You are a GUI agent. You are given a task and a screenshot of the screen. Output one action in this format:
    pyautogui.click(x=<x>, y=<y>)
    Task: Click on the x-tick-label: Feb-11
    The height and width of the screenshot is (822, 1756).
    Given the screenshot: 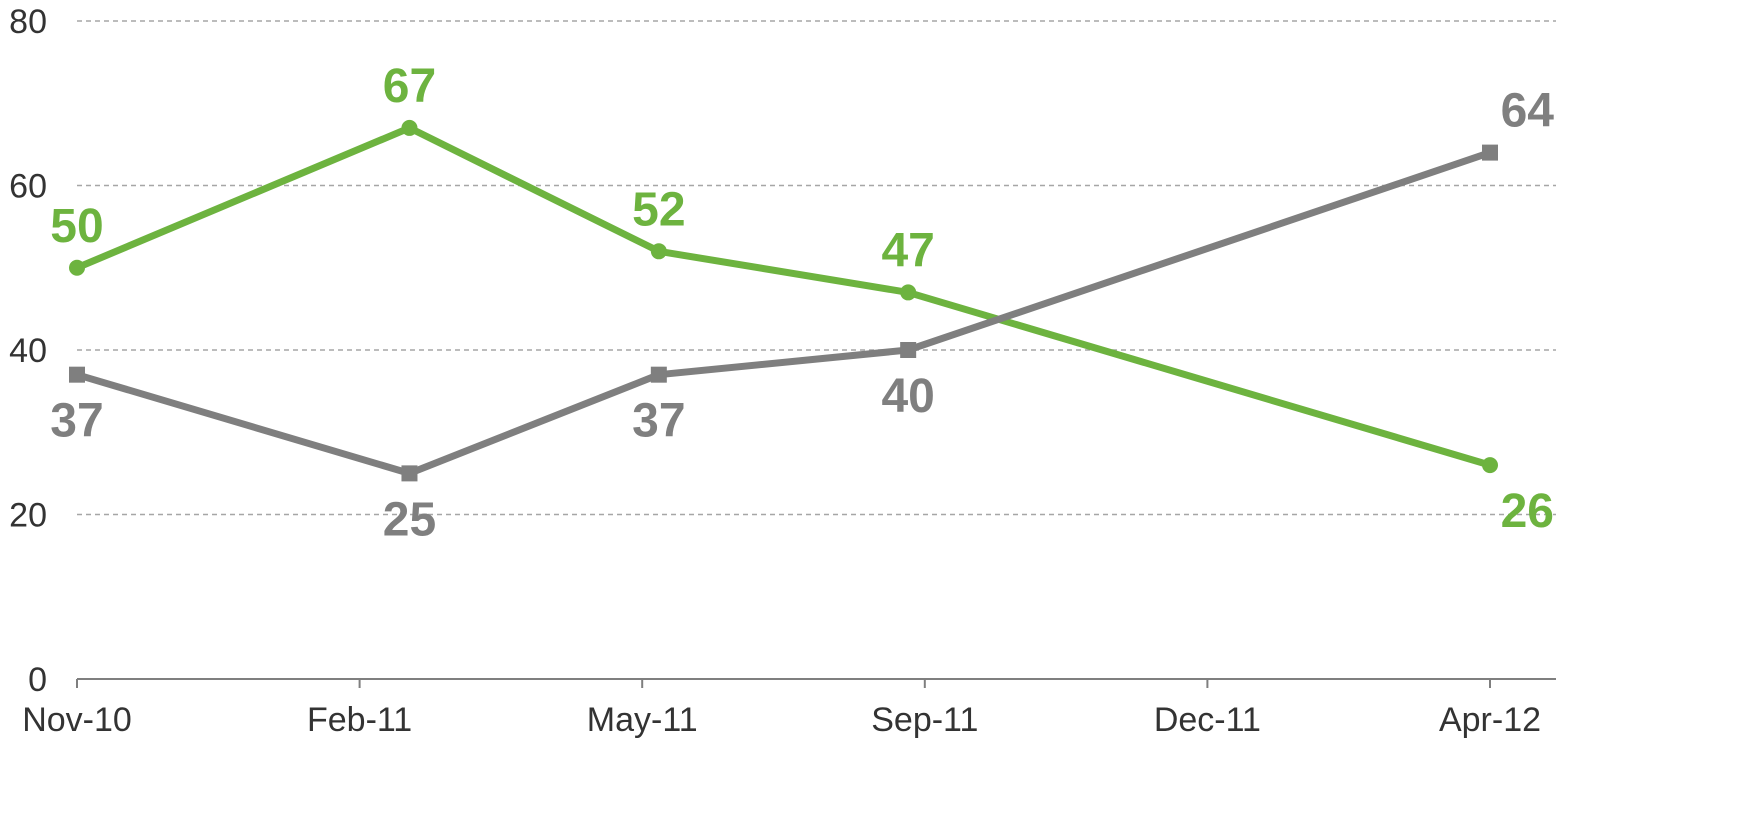 What is the action you would take?
    pyautogui.click(x=359, y=720)
    